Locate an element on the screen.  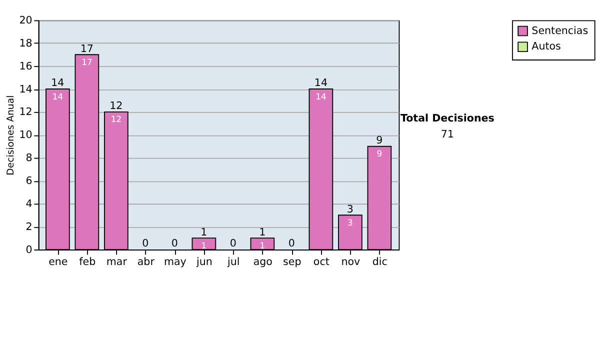
x-tick-label: mar is located at coordinates (117, 262).